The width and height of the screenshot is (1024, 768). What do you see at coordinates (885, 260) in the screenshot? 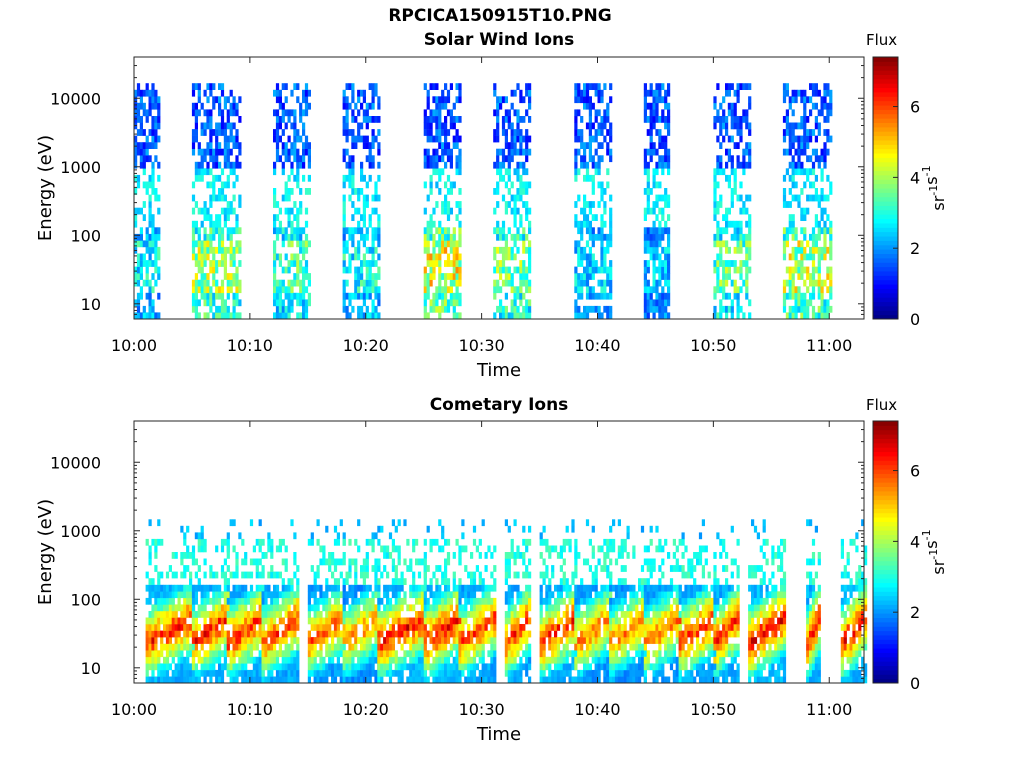
I see `colorbar-segment` at bounding box center [885, 260].